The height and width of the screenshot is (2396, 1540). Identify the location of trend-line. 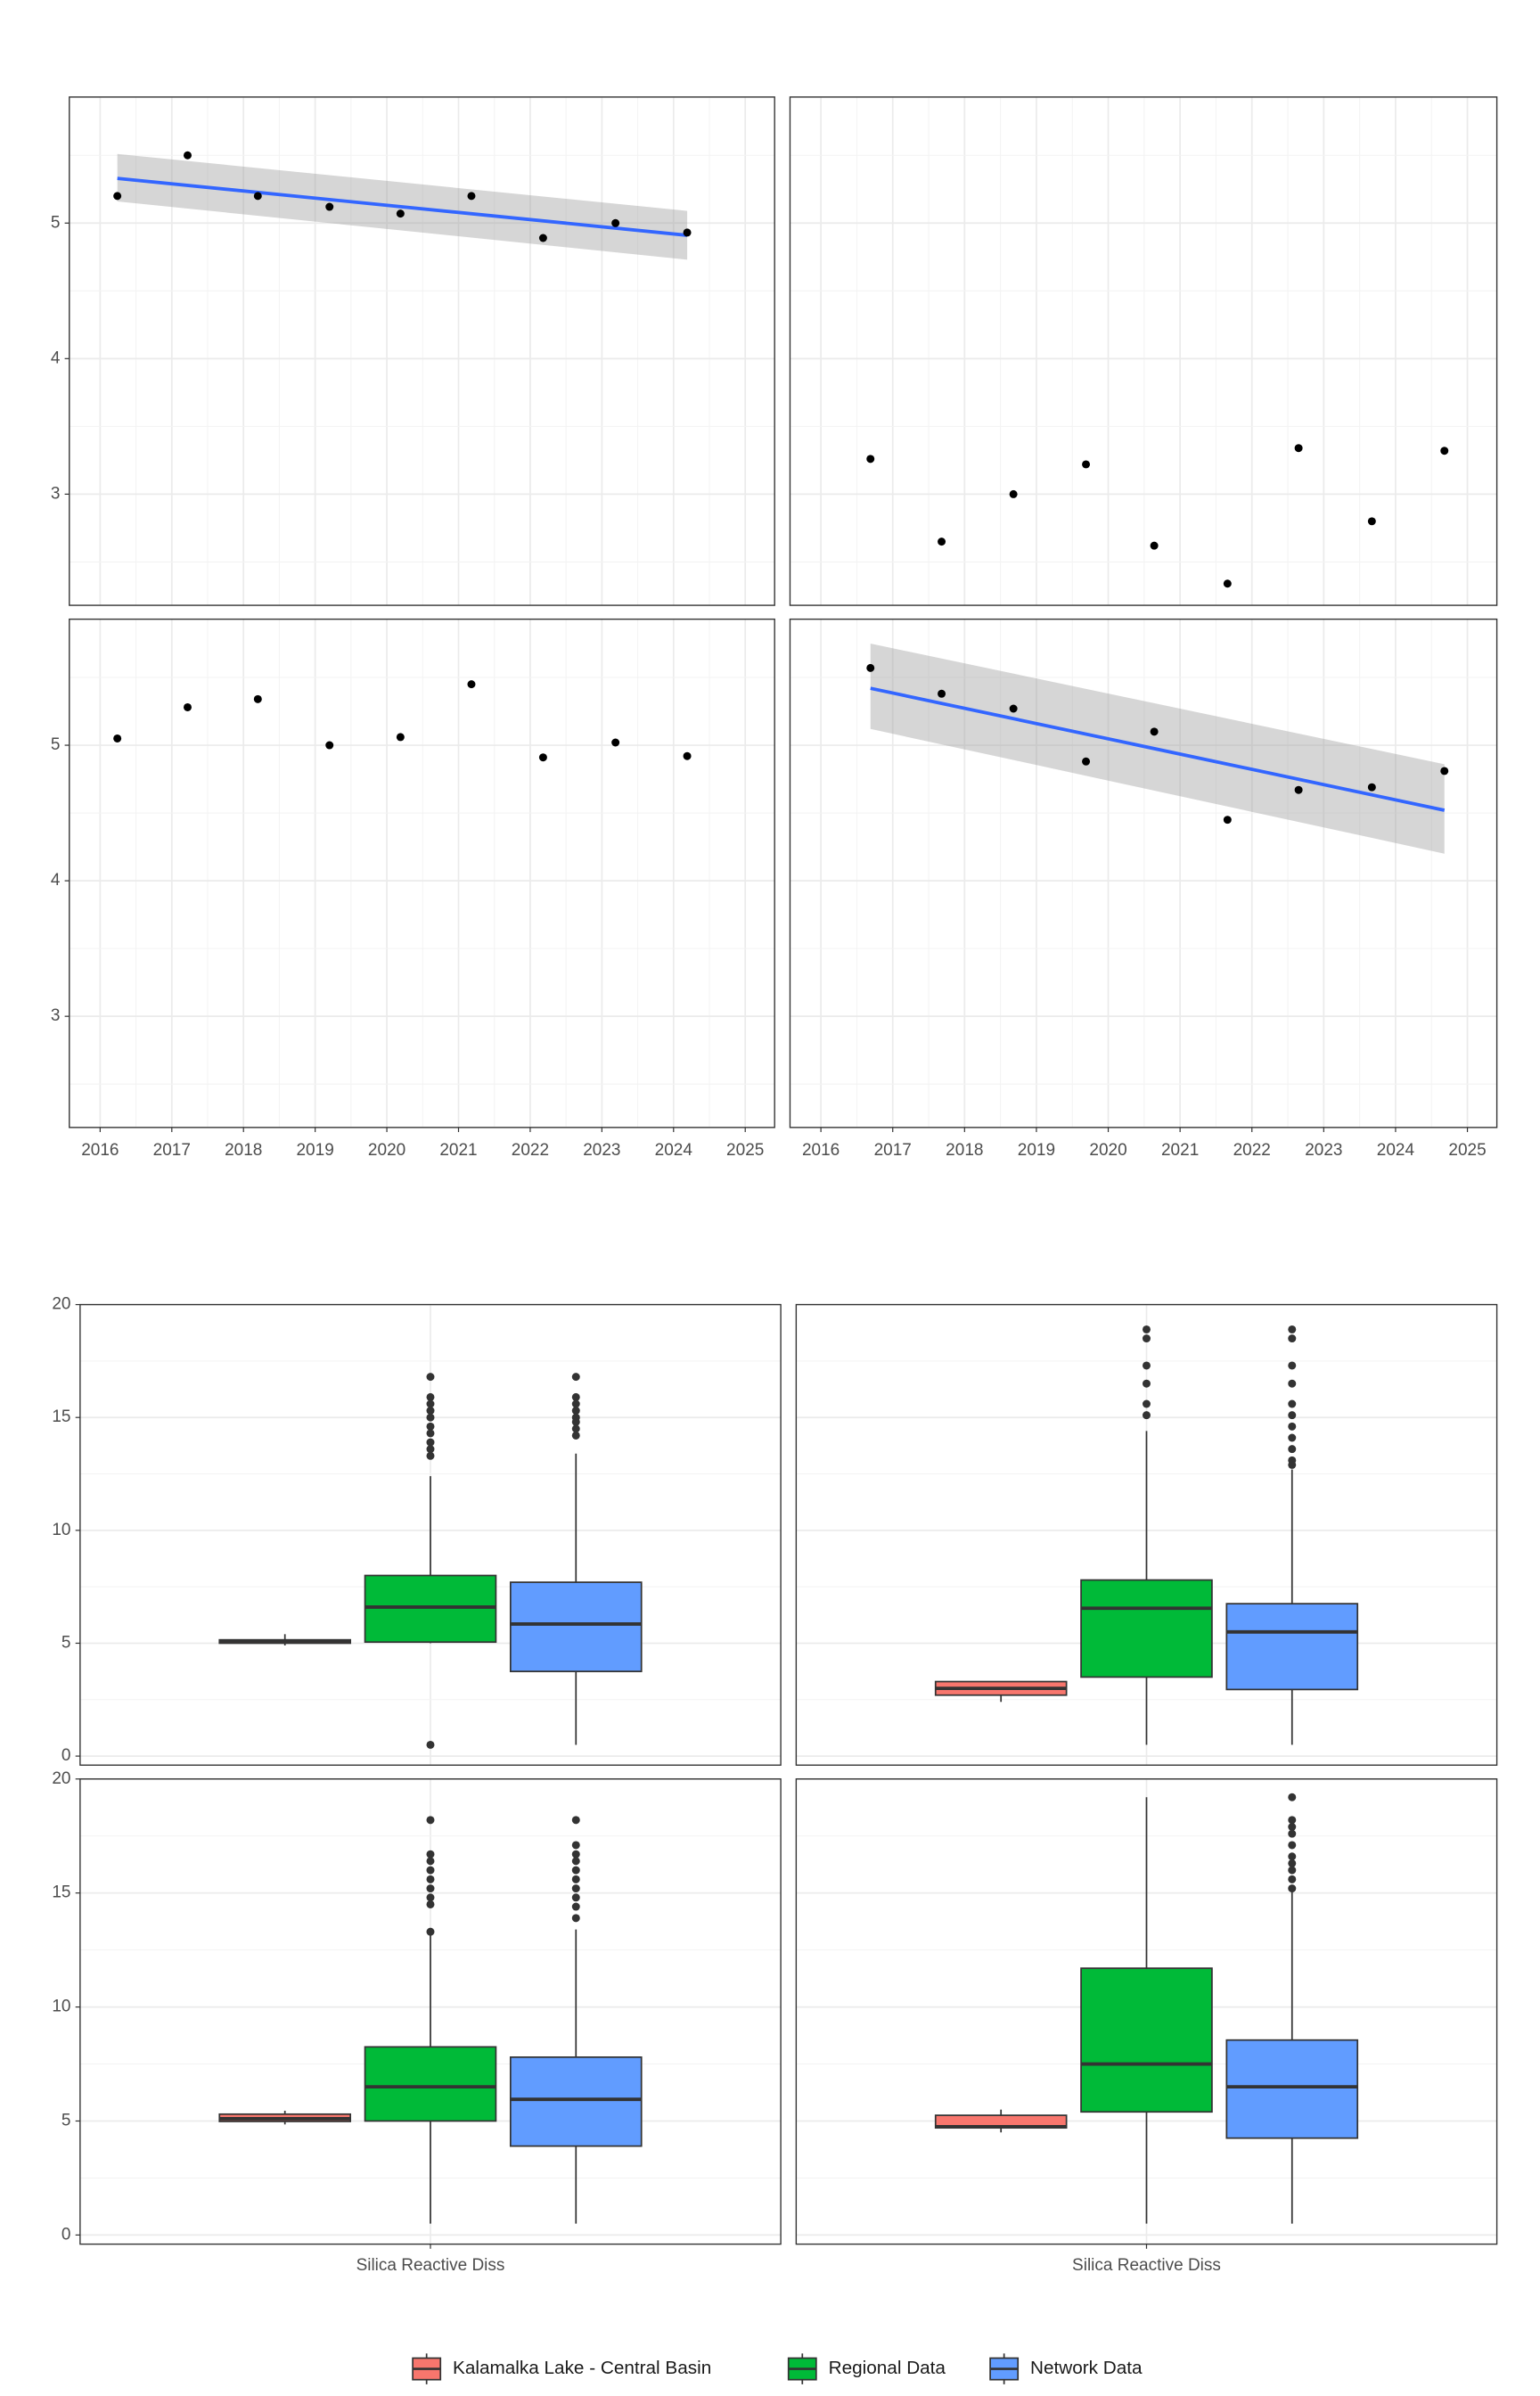
(1158, 749).